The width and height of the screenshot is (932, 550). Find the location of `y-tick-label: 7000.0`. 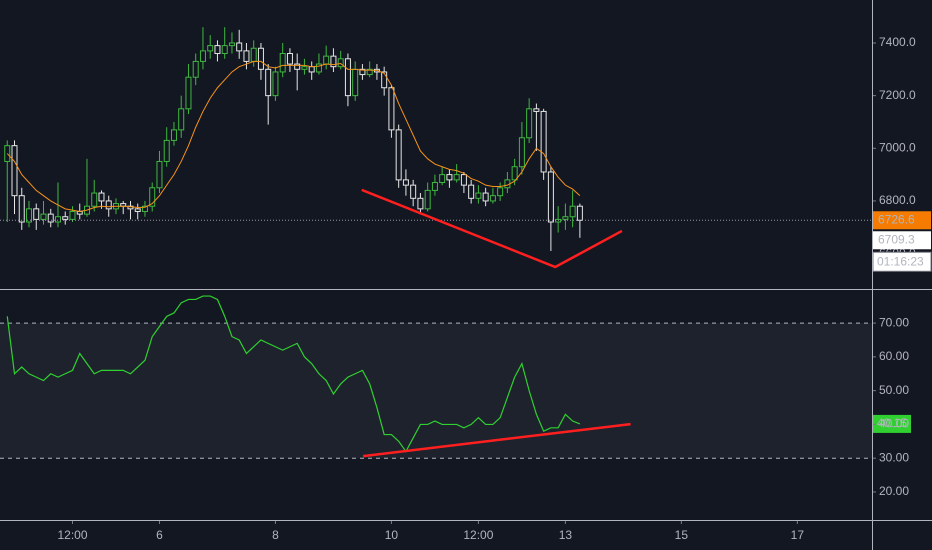

y-tick-label: 7000.0 is located at coordinates (897, 147).